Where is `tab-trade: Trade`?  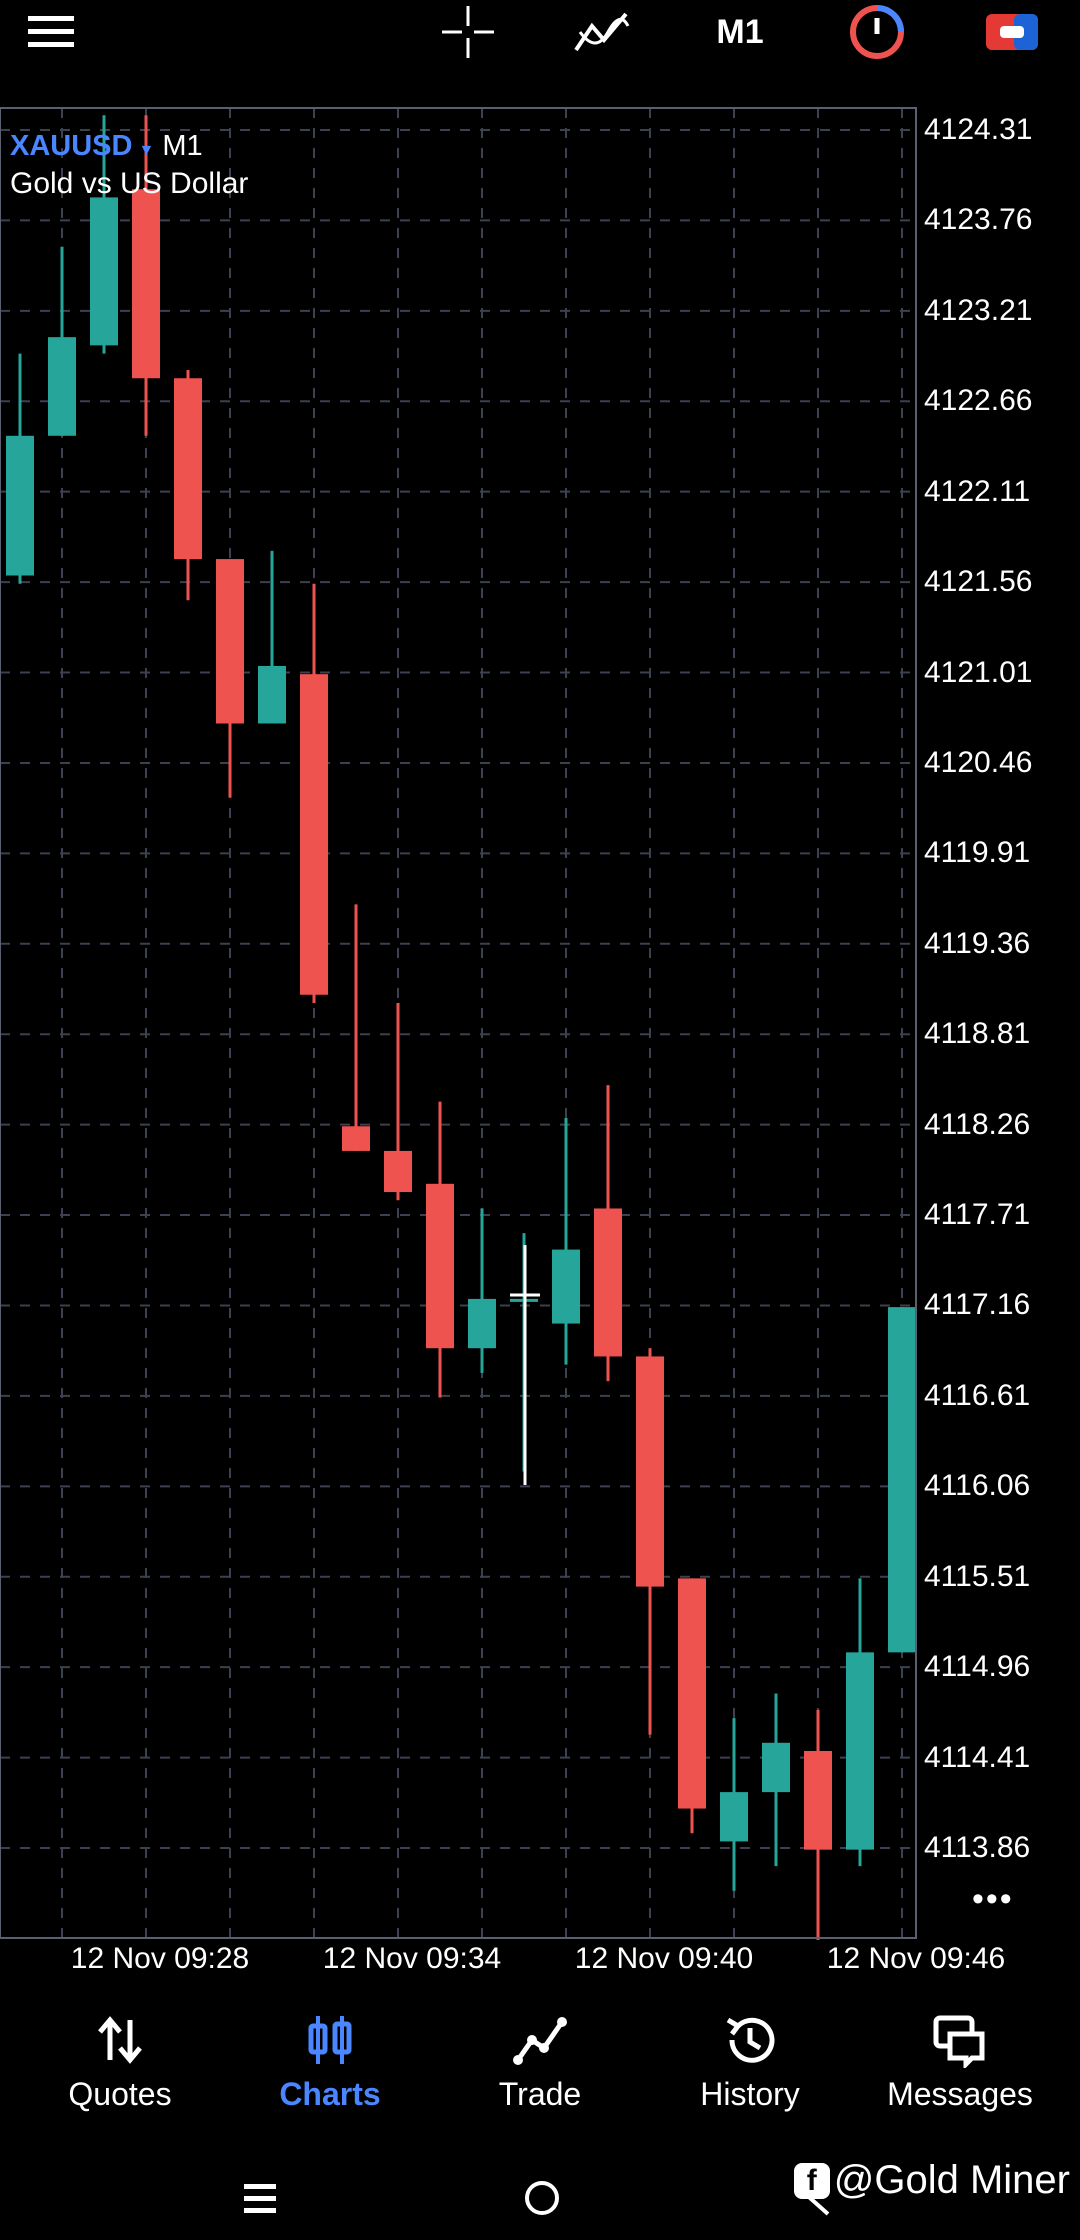
tab-trade: Trade is located at coordinates (540, 2062).